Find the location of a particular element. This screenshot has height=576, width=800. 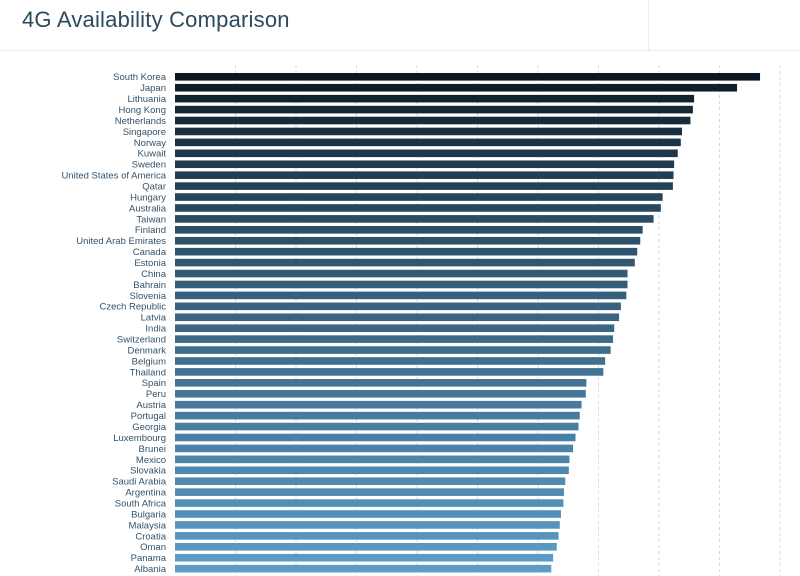

category-label: Spain is located at coordinates (154, 383).